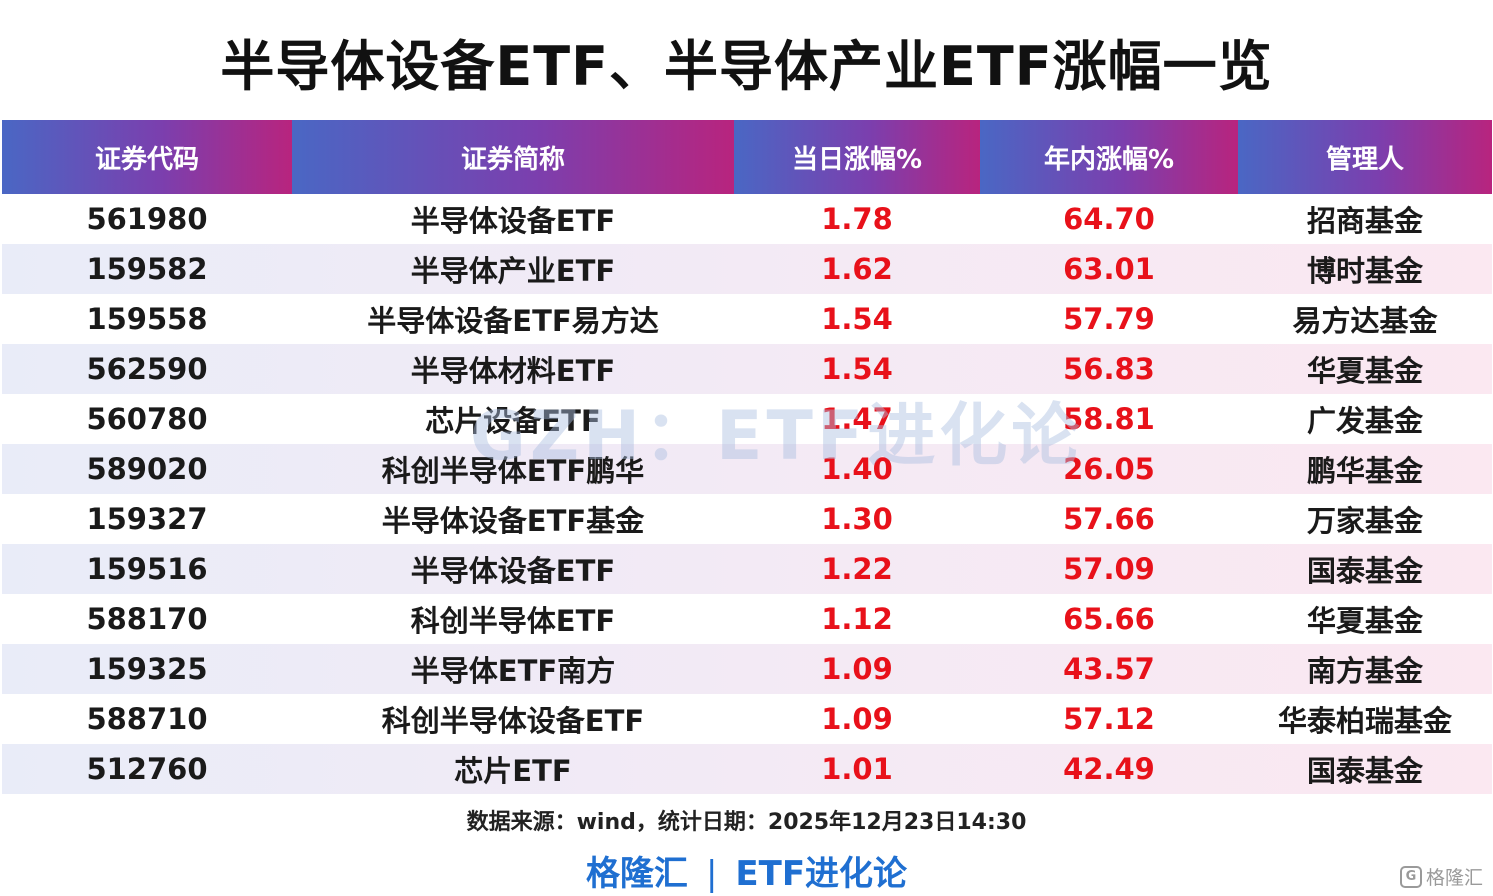 Image resolution: width=1493 pixels, height=896 pixels. What do you see at coordinates (1109, 669) in the screenshot?
I see `cell-ytd-change: 43.57` at bounding box center [1109, 669].